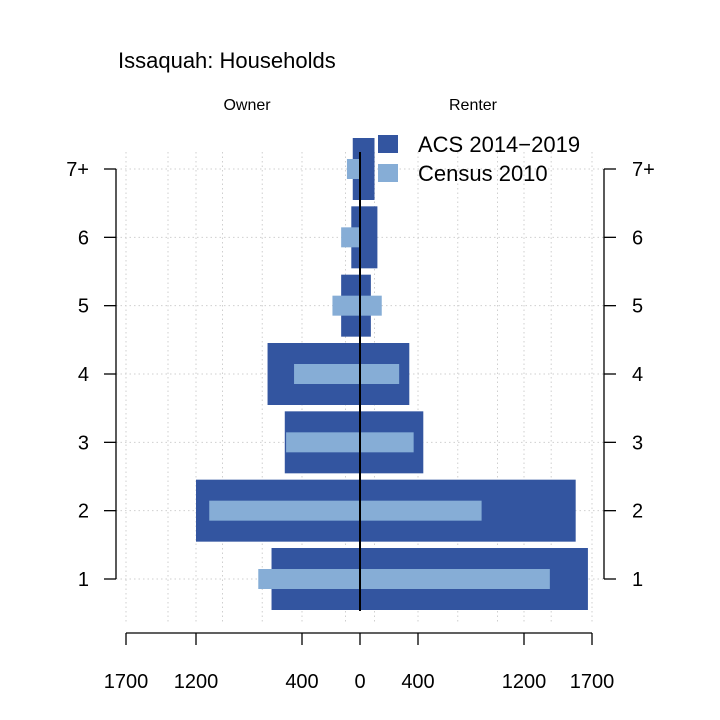  I want to click on y-tick-label-right: 7+, so click(643, 170).